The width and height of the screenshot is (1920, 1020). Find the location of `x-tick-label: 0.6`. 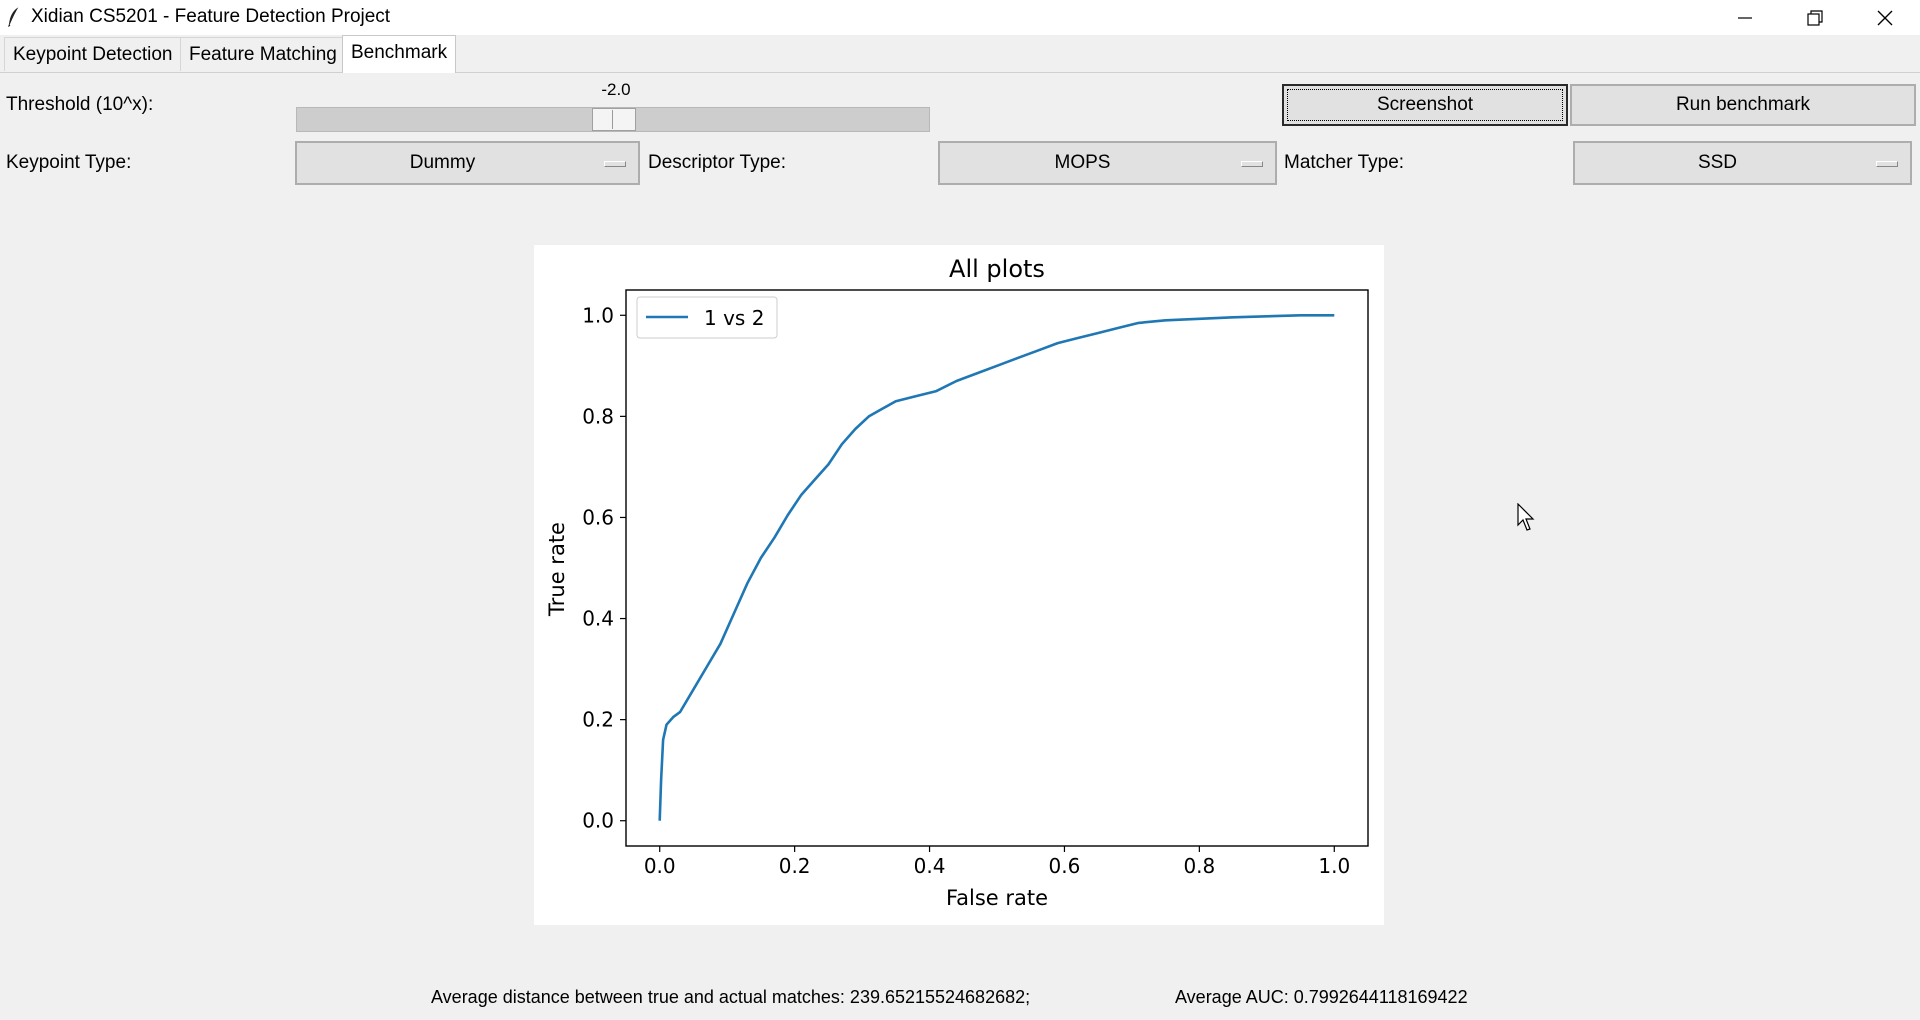

x-tick-label: 0.6 is located at coordinates (1065, 866).